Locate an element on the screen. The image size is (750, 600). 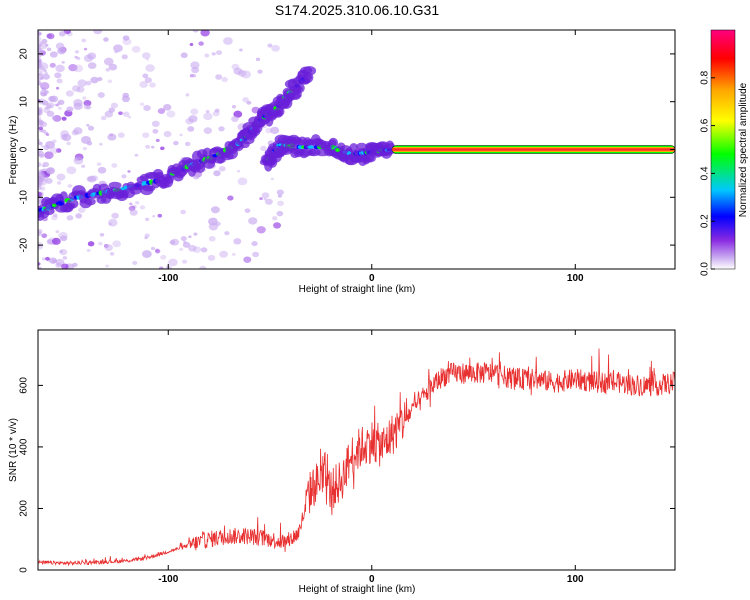
snr-y-axis-label: SNR (10 * v/v) is located at coordinates (13, 450).